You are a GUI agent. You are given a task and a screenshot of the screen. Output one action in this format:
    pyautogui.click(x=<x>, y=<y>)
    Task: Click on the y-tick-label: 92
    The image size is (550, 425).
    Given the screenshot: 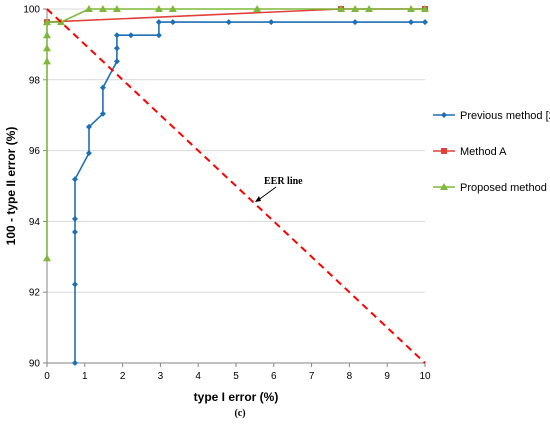 What is the action you would take?
    pyautogui.click(x=35, y=293)
    